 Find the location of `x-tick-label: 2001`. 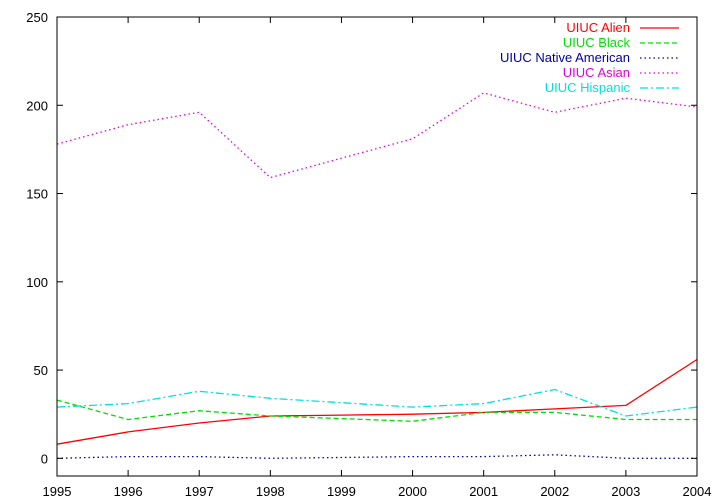

x-tick-label: 2001 is located at coordinates (483, 491).